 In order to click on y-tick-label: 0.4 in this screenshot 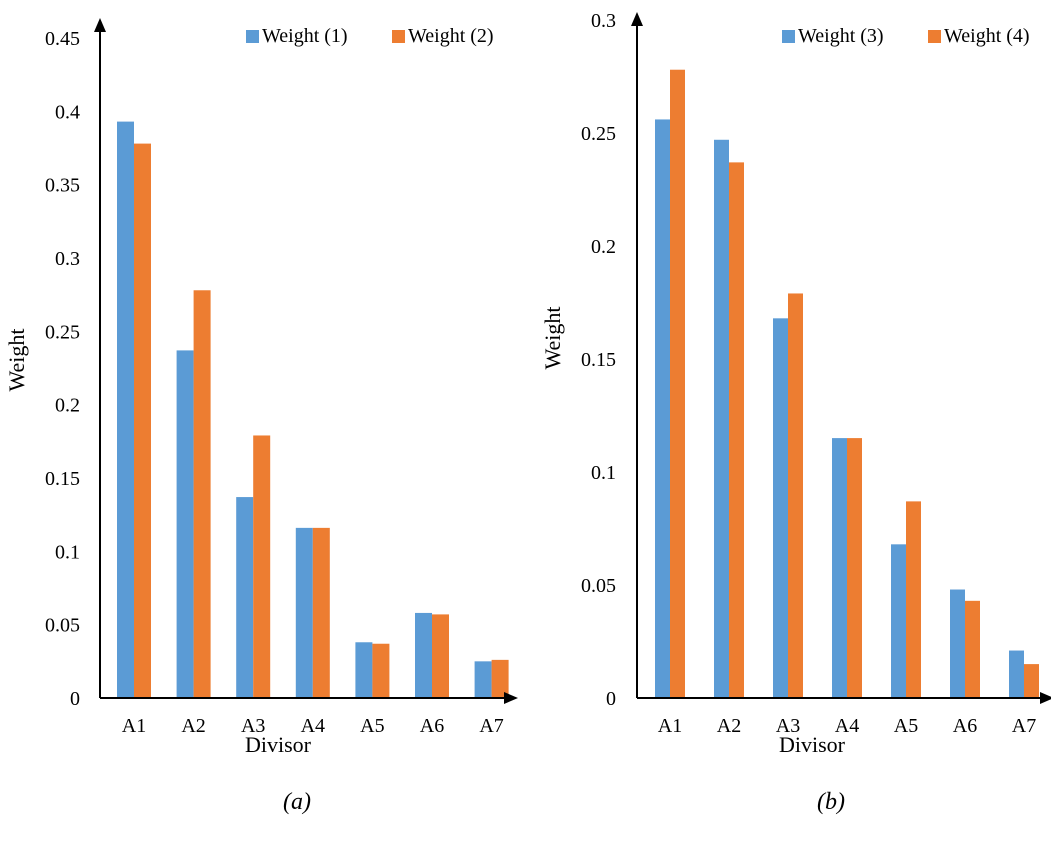, I will do `click(67, 112)`.